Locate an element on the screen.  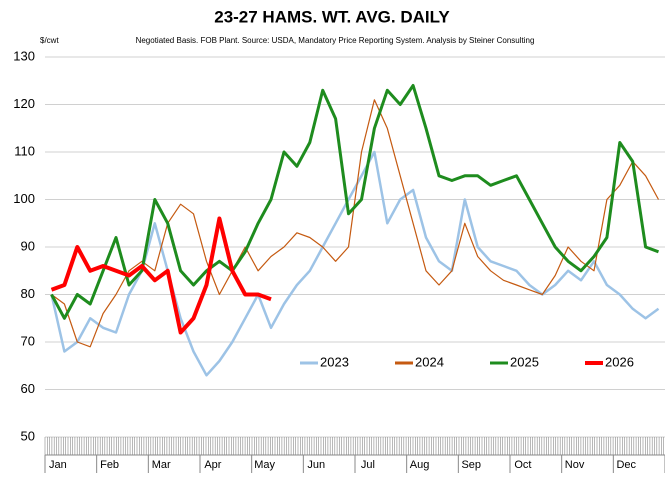
legend-label: 2025 is located at coordinates (524, 361).